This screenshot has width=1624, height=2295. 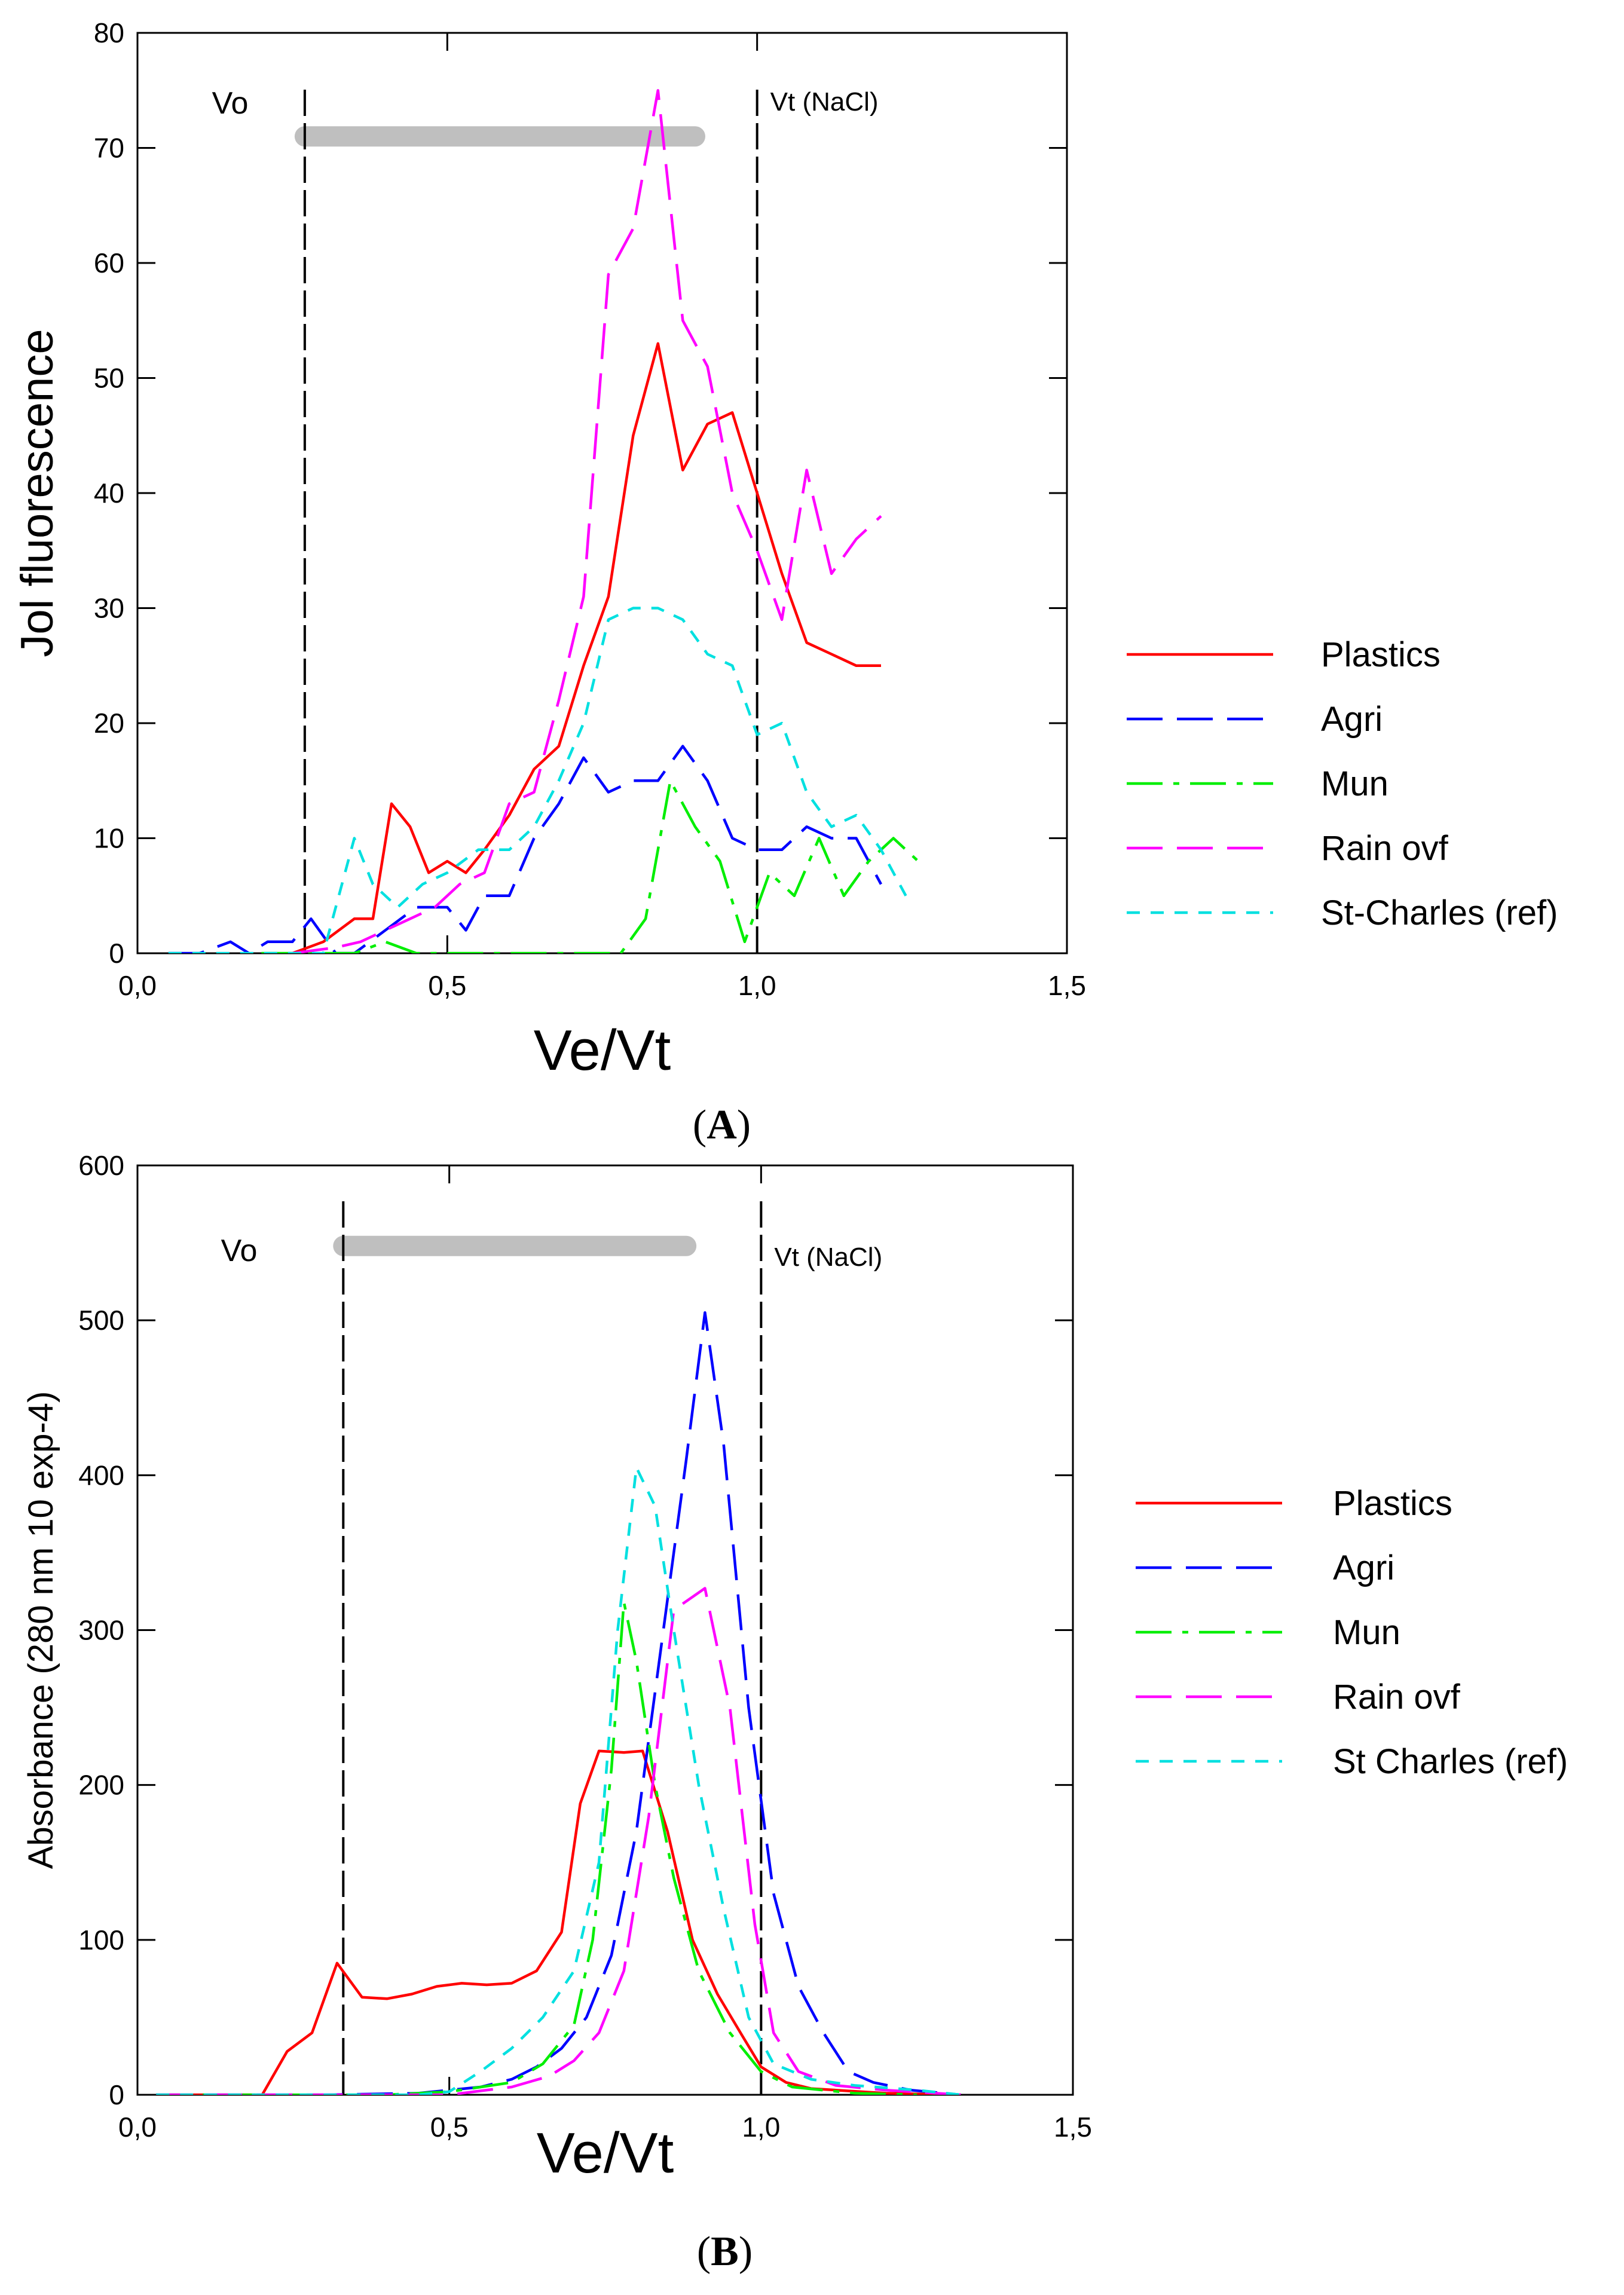 I want to click on y-tick-label: 80, so click(x=109, y=32).